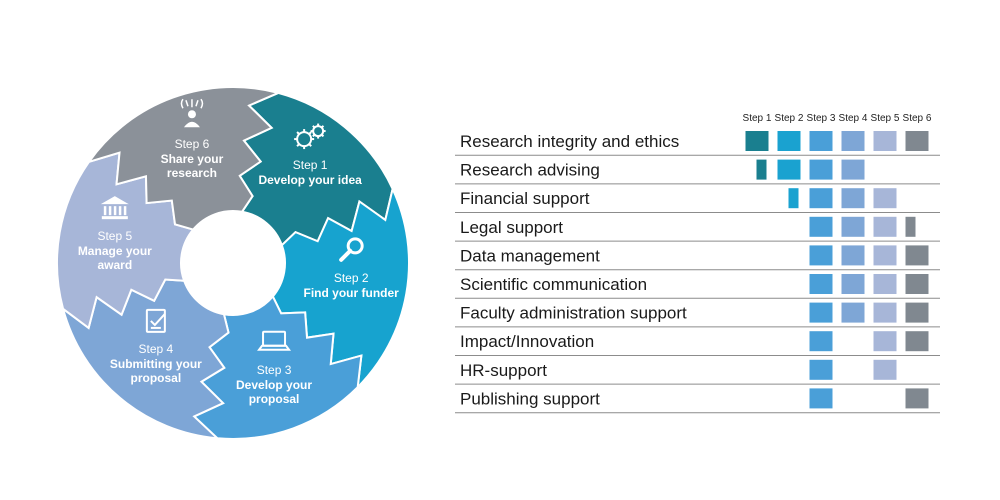 The height and width of the screenshot is (500, 1000). What do you see at coordinates (310, 180) in the screenshot?
I see `wheel-step-title: Develop your idea` at bounding box center [310, 180].